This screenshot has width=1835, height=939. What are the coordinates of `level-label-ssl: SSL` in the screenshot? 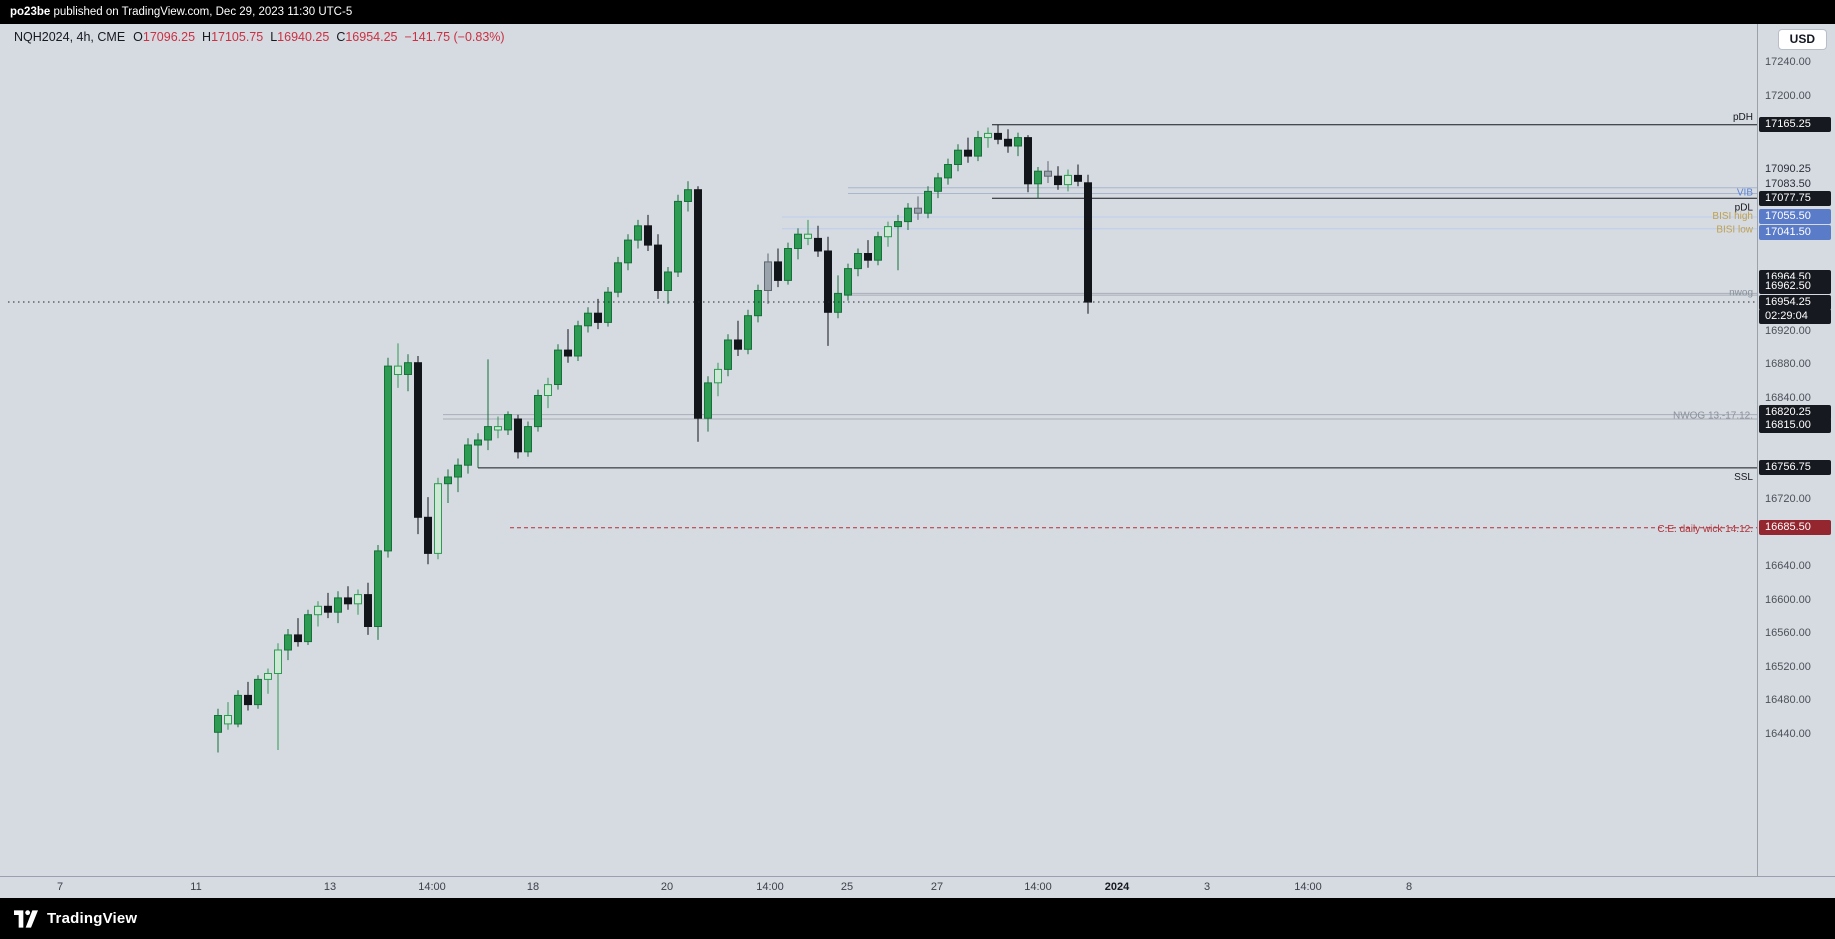 It's located at (1743, 477).